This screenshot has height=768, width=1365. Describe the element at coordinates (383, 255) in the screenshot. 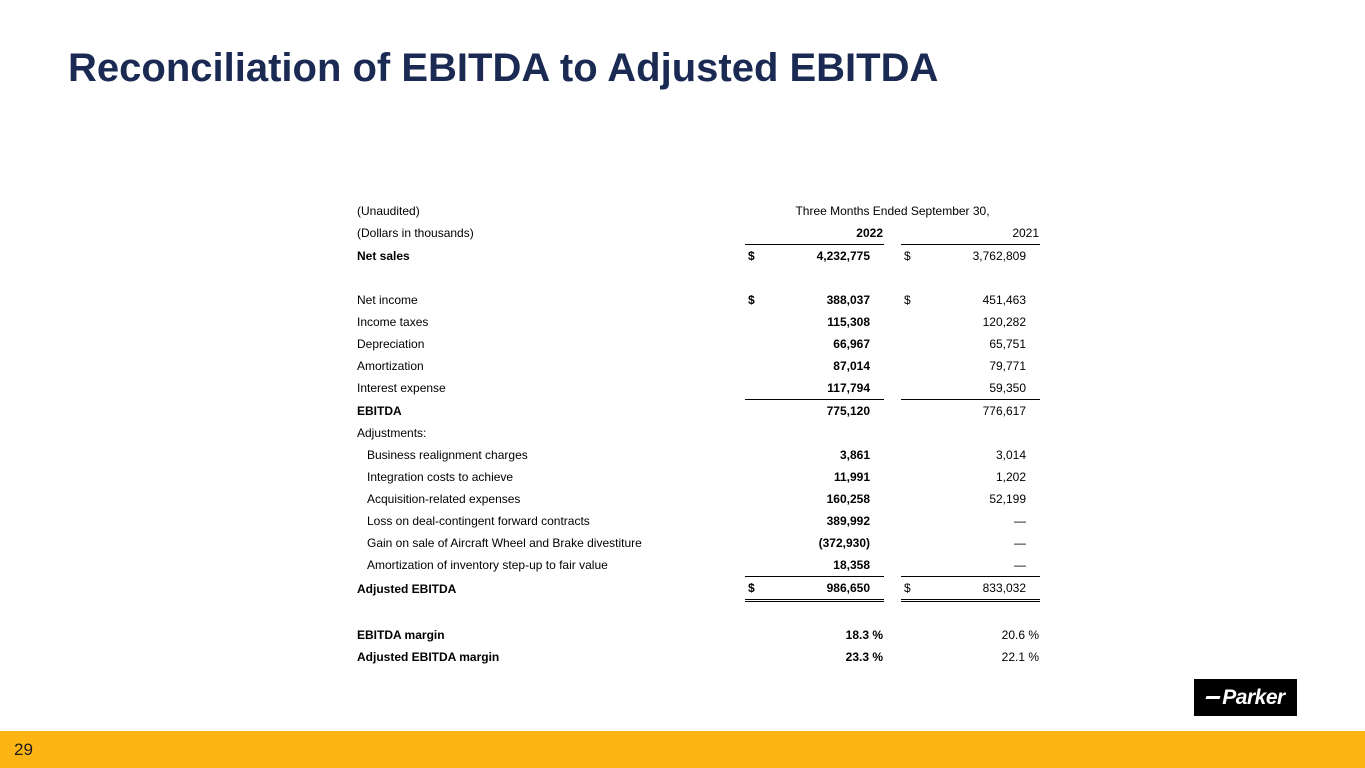

I see `row-label: Net sales` at that location.